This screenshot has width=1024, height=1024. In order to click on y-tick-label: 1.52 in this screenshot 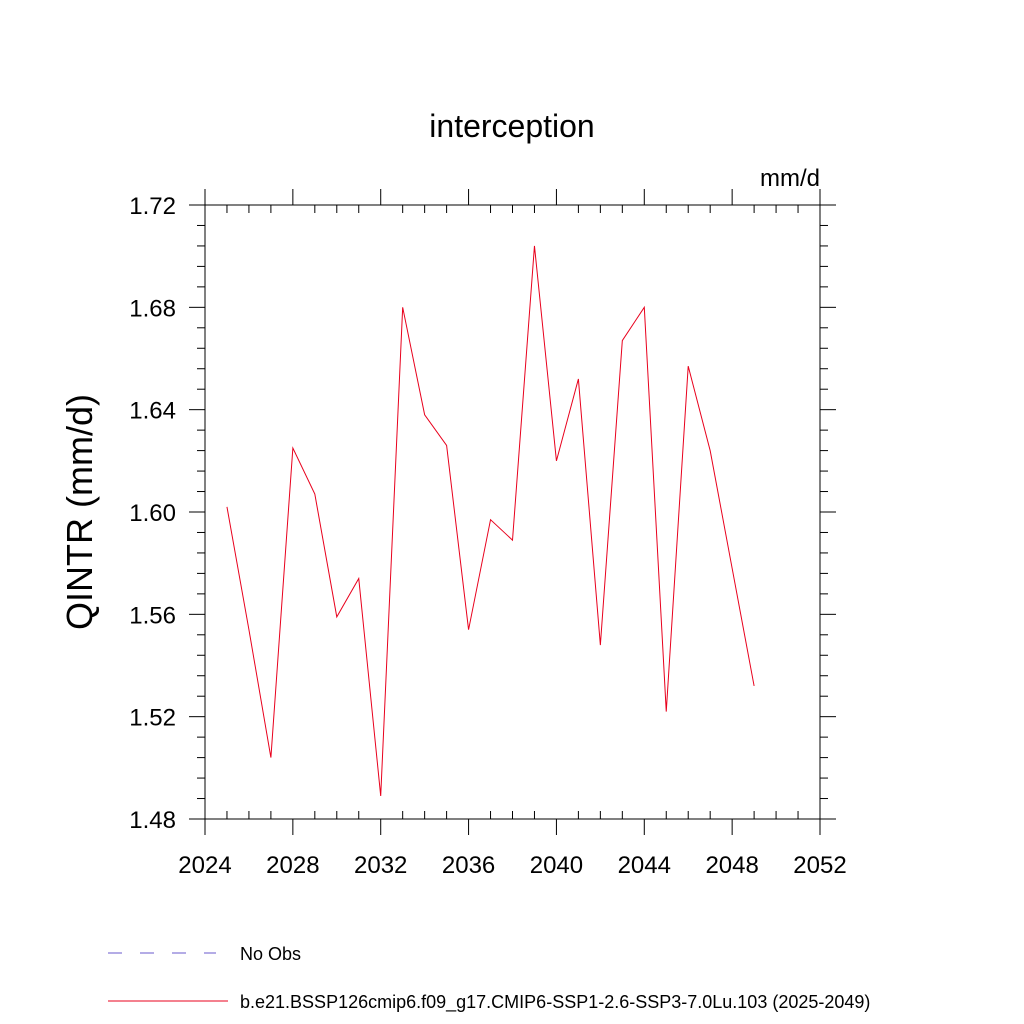, I will do `click(152, 718)`.